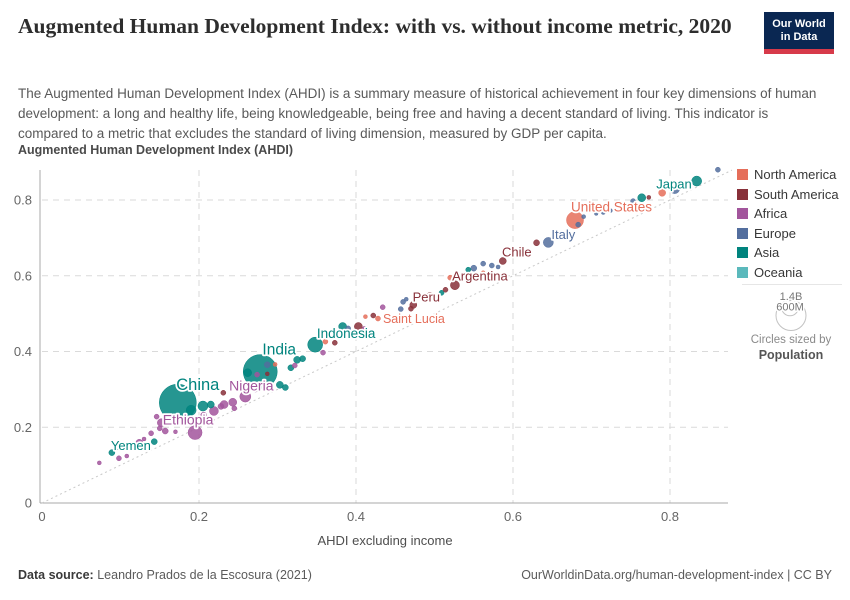 This screenshot has width=850, height=600. I want to click on size-legend-caption: Circles sized by, so click(791, 340).